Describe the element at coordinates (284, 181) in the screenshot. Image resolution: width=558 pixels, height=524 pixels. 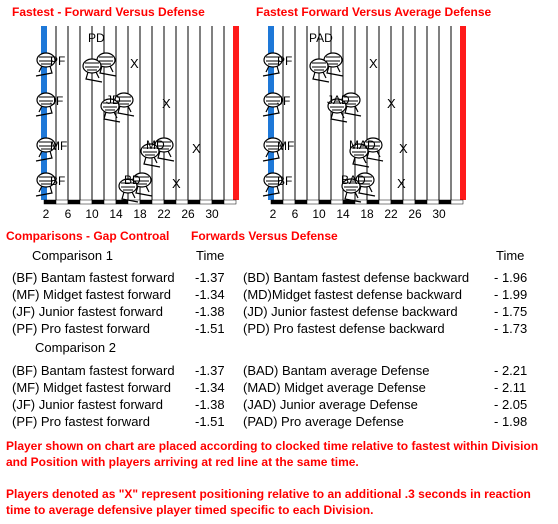
I see `forward-label: BF` at that location.